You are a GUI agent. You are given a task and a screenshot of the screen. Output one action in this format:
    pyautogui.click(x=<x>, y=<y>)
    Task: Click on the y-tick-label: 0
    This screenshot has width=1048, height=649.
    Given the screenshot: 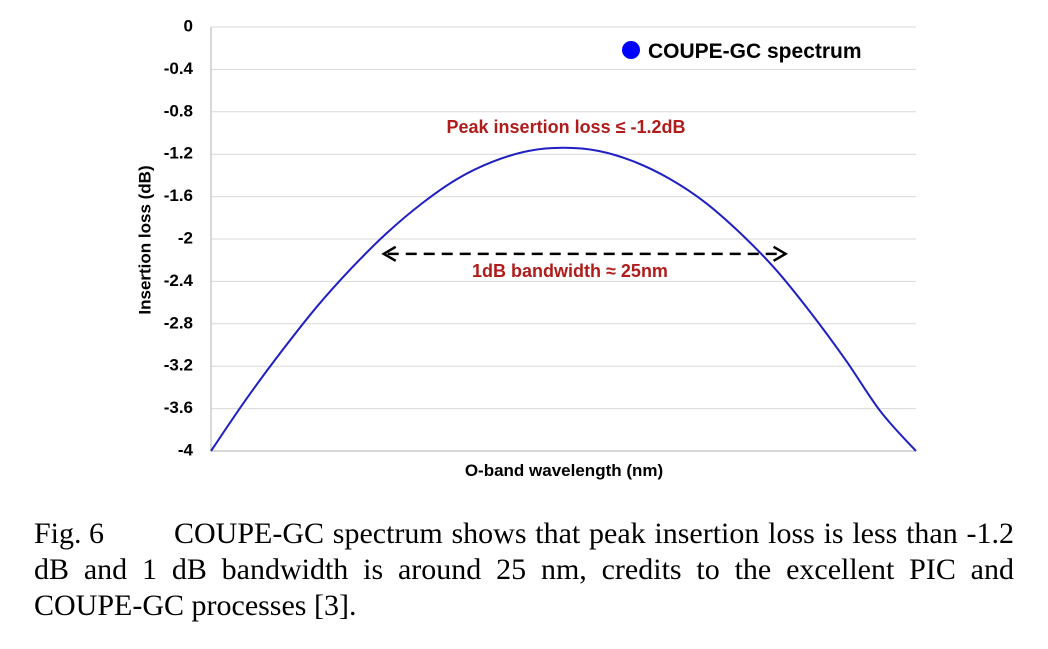 What is the action you would take?
    pyautogui.click(x=188, y=25)
    